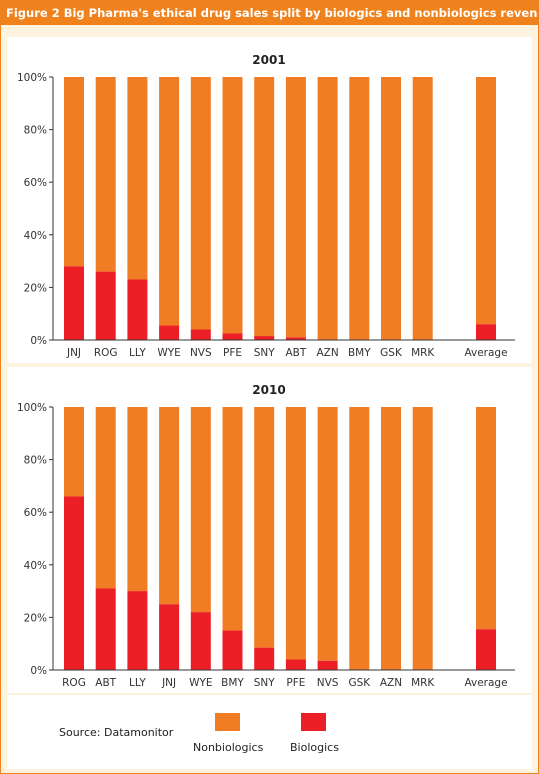 This screenshot has width=539, height=774. What do you see at coordinates (268, 60) in the screenshot?
I see `chart-title: 2001` at bounding box center [268, 60].